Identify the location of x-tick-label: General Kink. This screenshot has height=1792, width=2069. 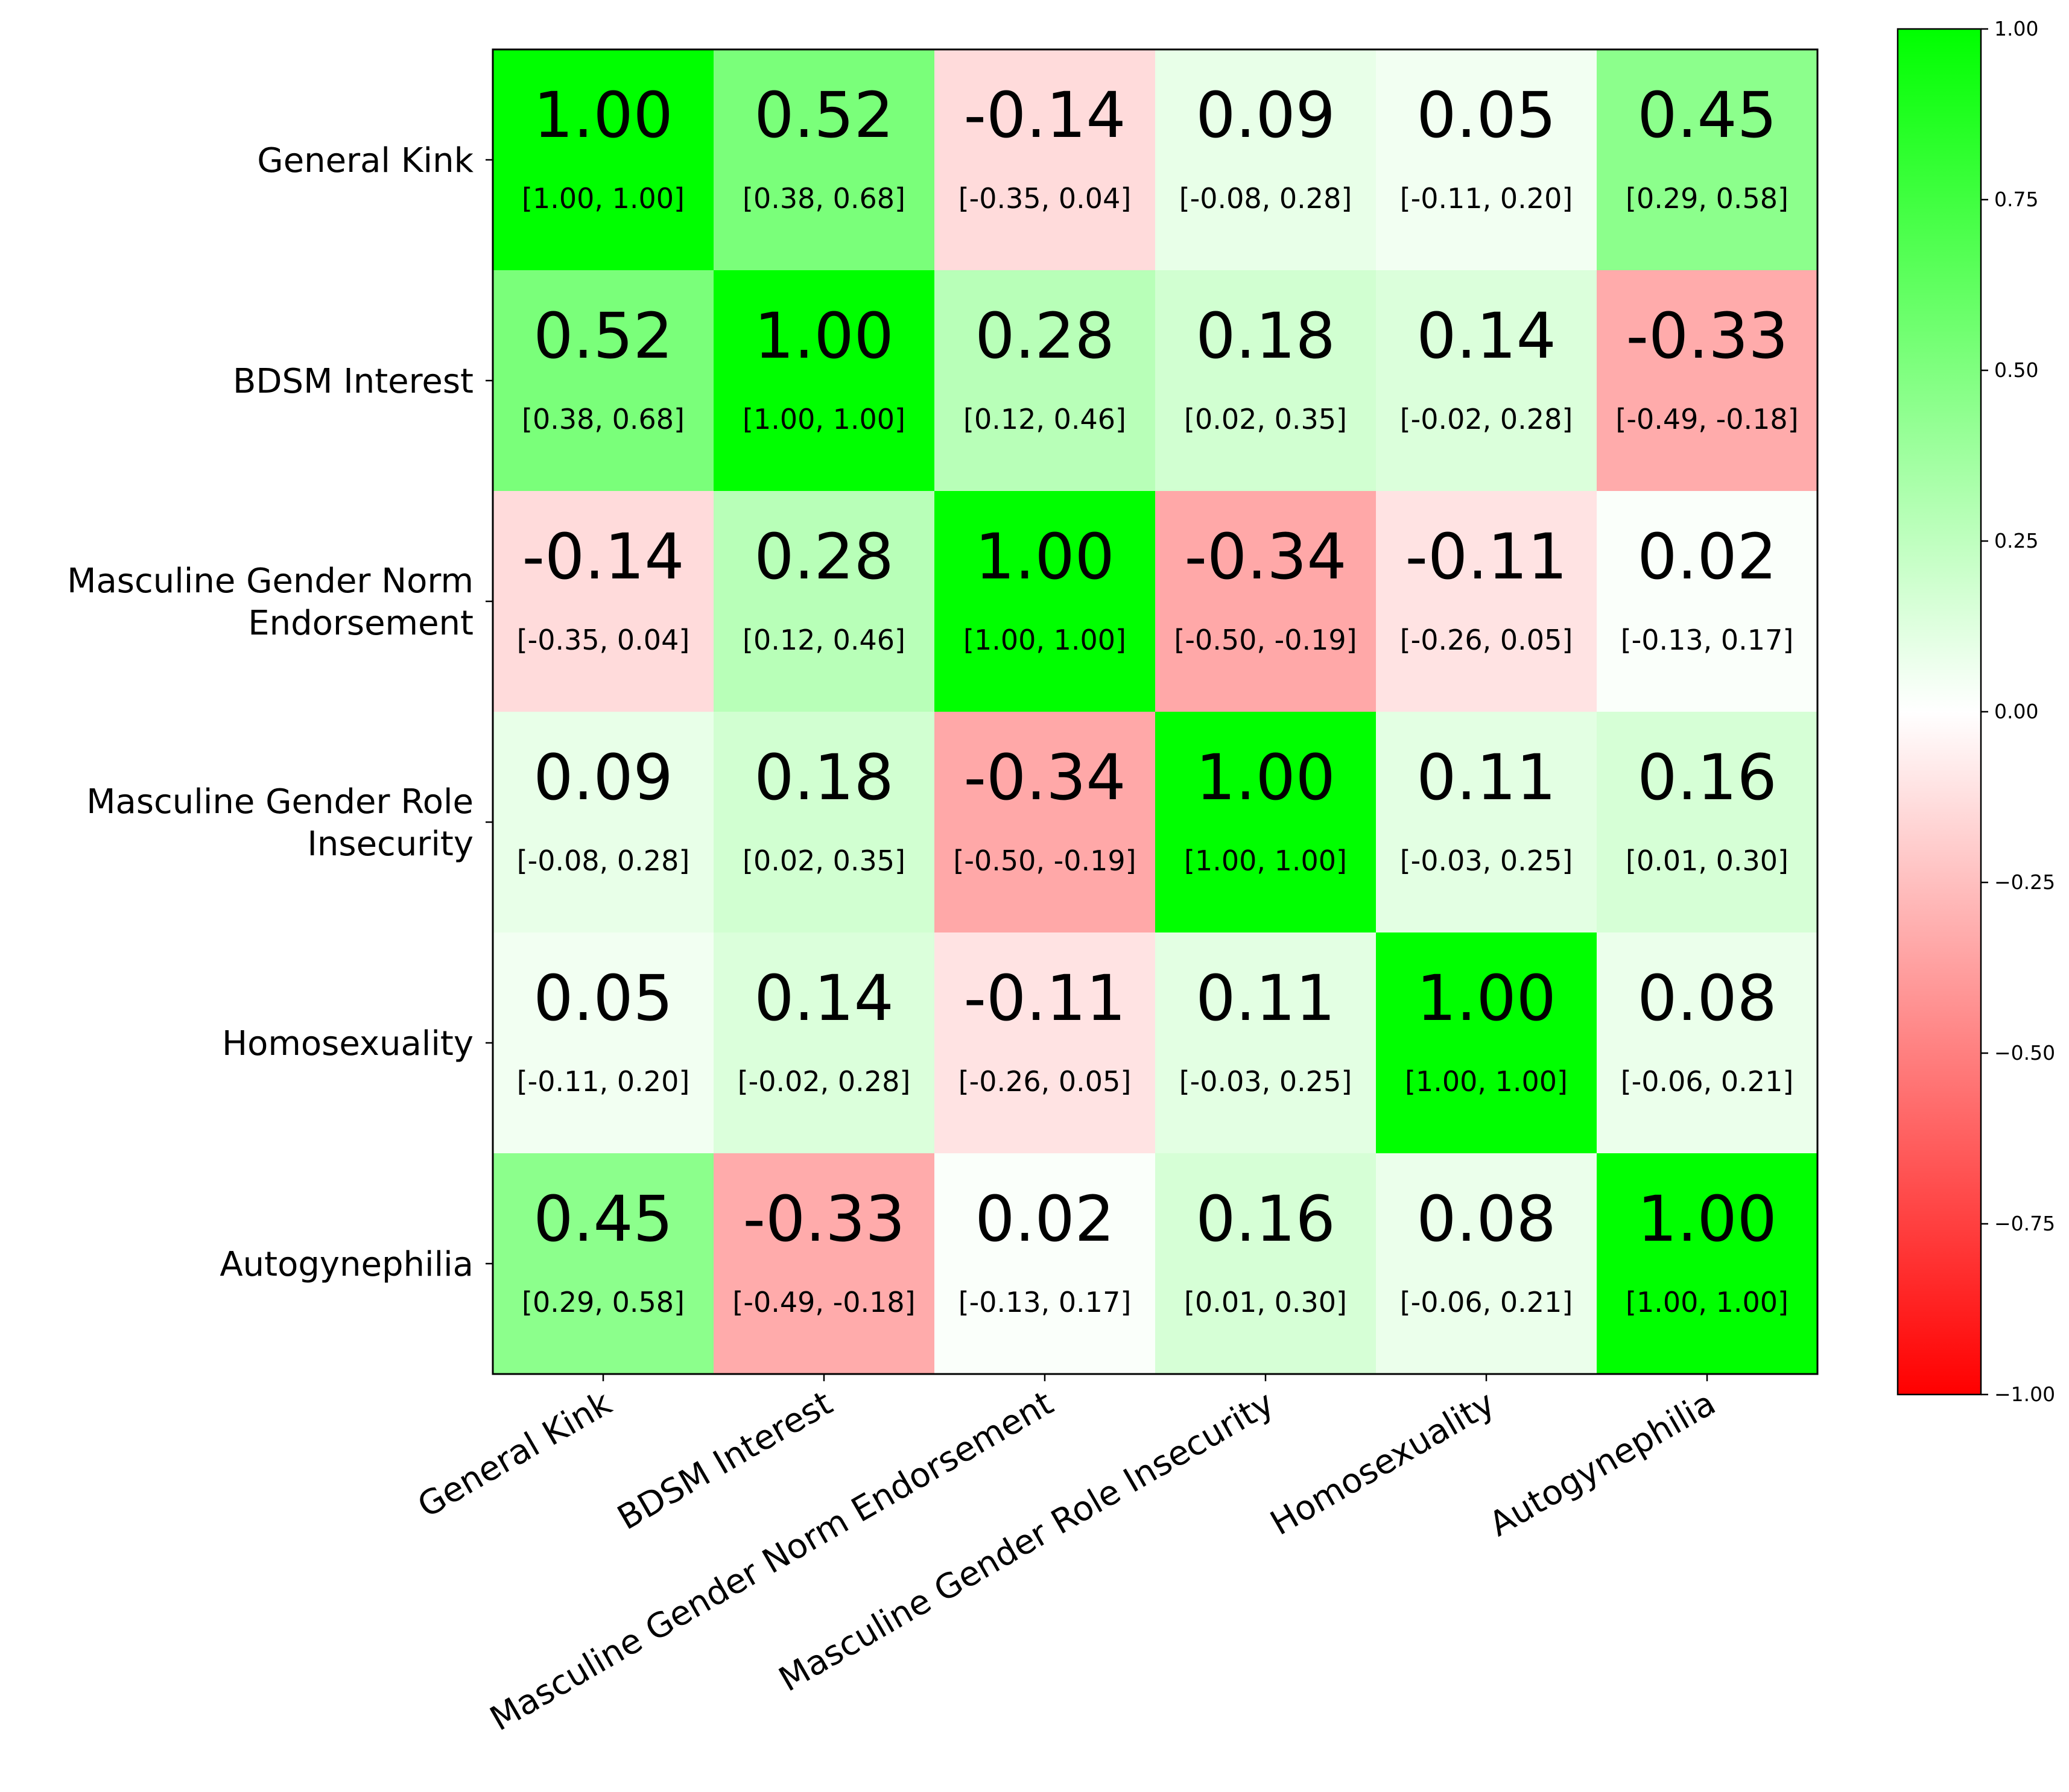
(515, 1455).